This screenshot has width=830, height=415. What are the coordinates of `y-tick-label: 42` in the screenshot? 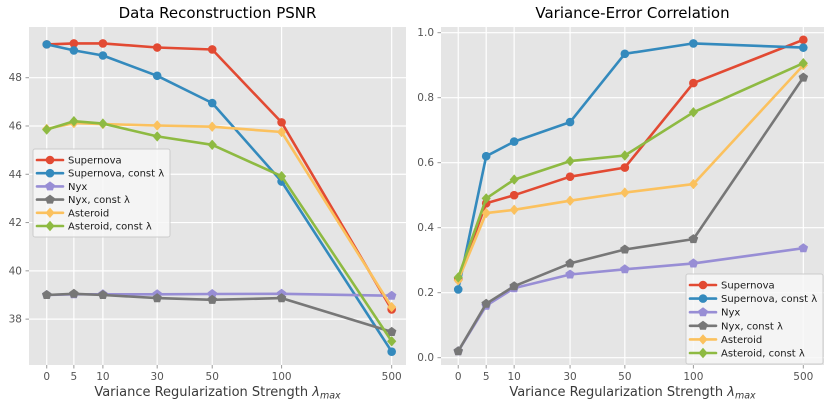 It's located at (15, 223).